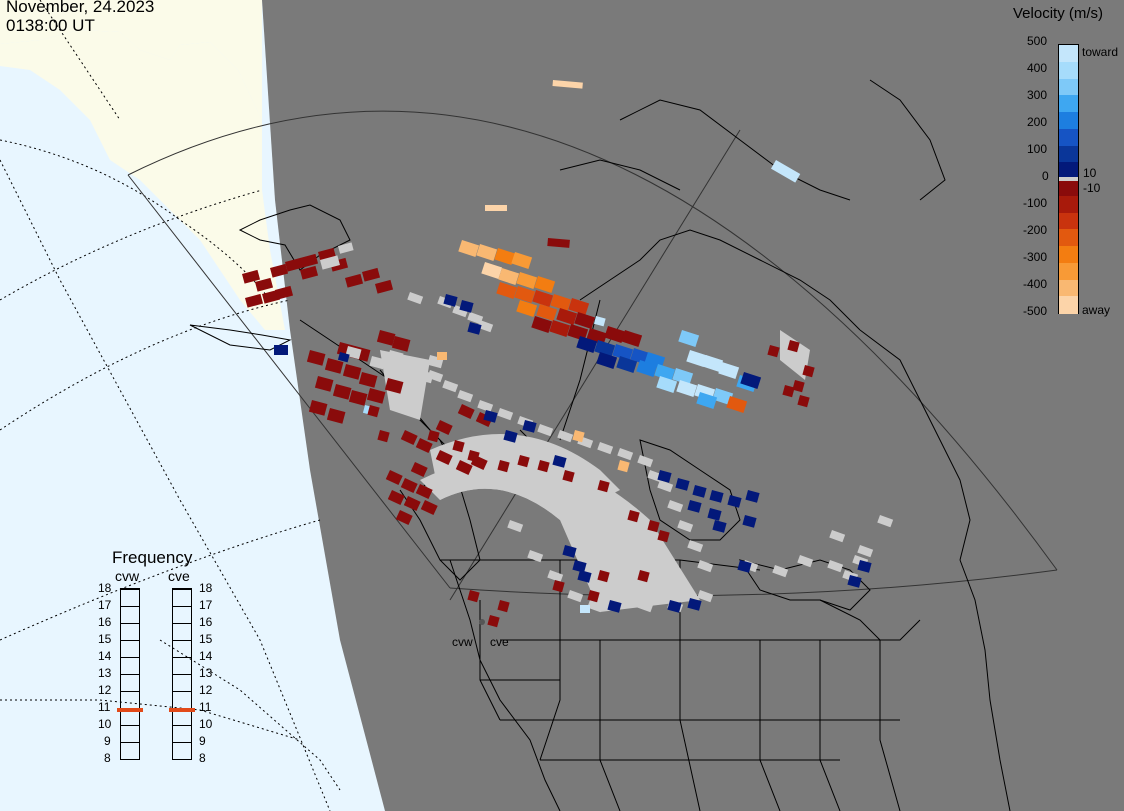 This screenshot has width=1124, height=811. Describe the element at coordinates (104, 707) in the screenshot. I see `freq-scale-label-left: 11` at that location.